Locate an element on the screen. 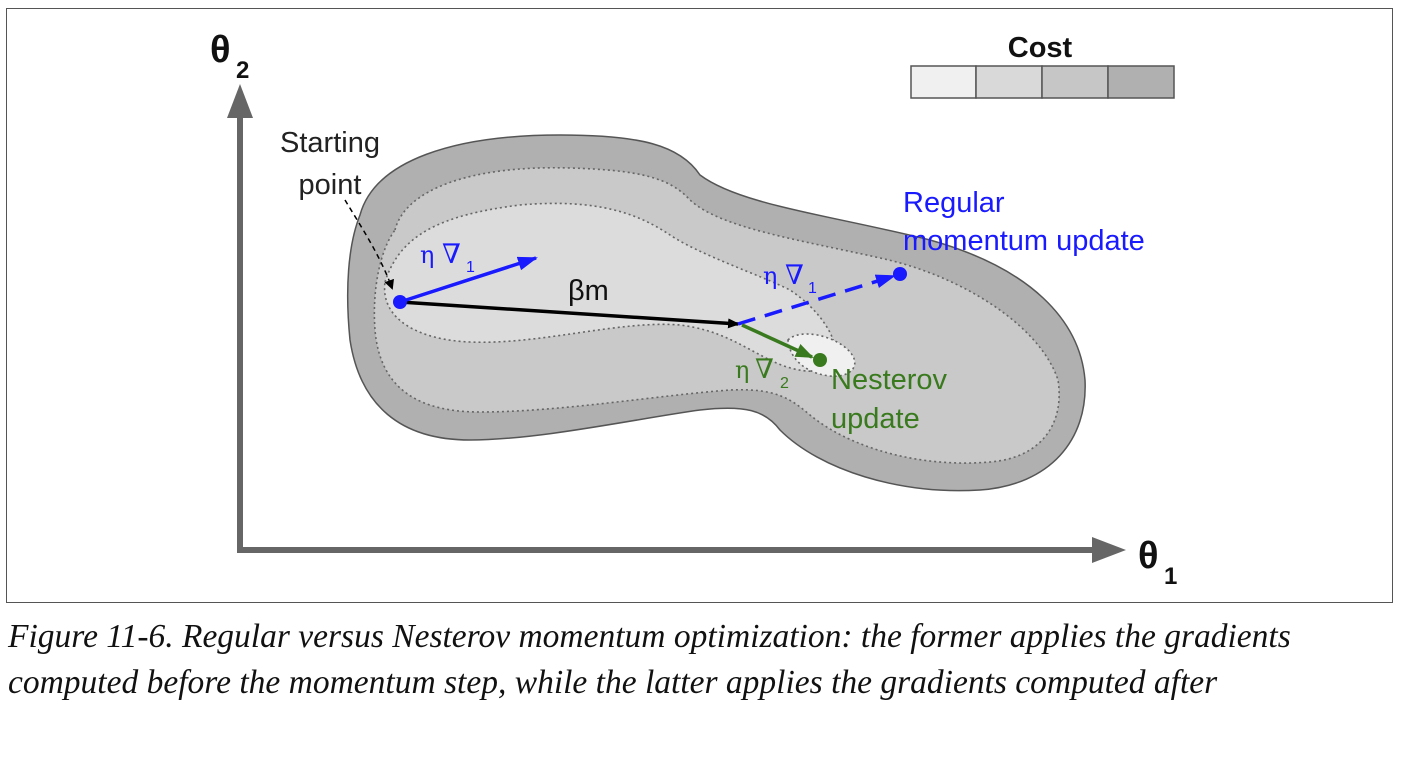  gradient-2-nabla: ∇ is located at coordinates (764, 369).